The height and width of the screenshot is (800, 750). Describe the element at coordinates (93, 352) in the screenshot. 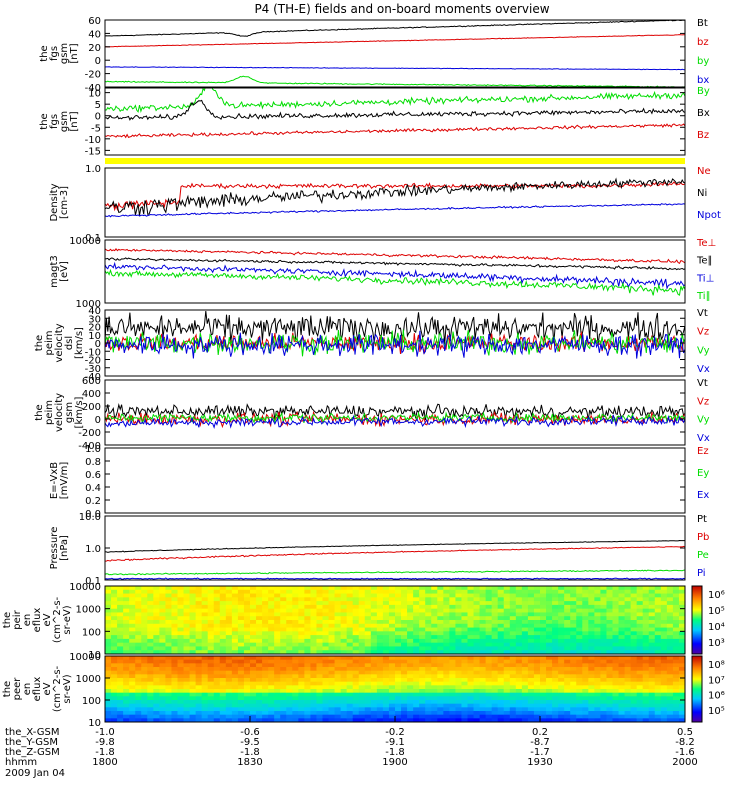

I see `y-tick-label: -10` at that location.